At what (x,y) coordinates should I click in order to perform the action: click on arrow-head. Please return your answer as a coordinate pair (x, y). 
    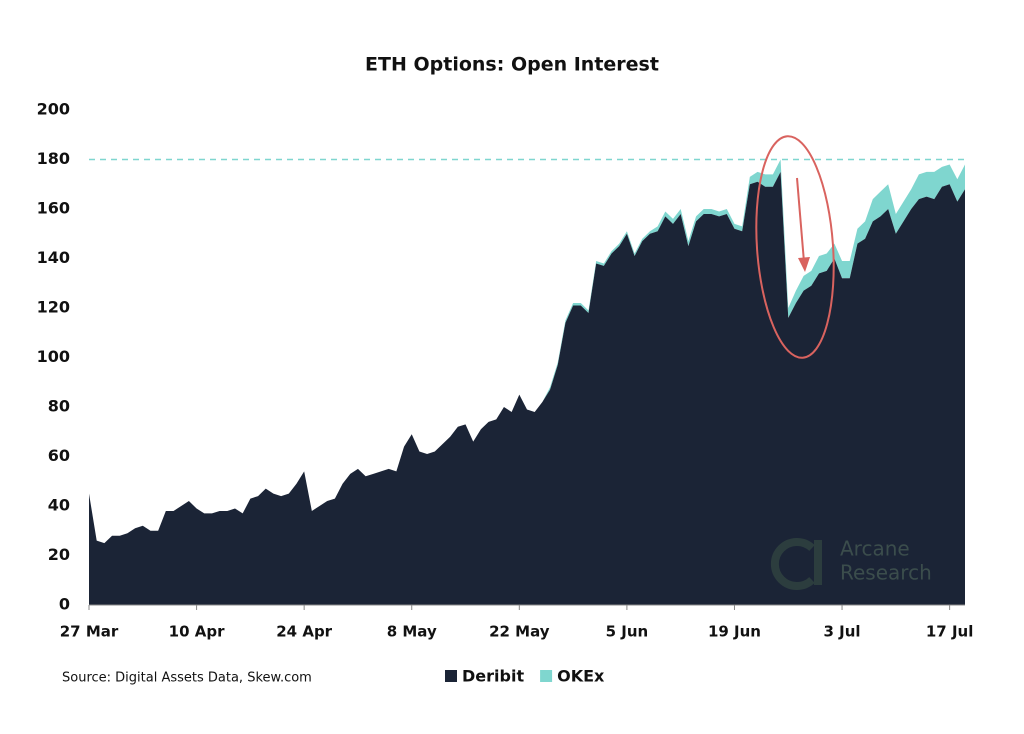
    Looking at the image, I should click on (804, 264).